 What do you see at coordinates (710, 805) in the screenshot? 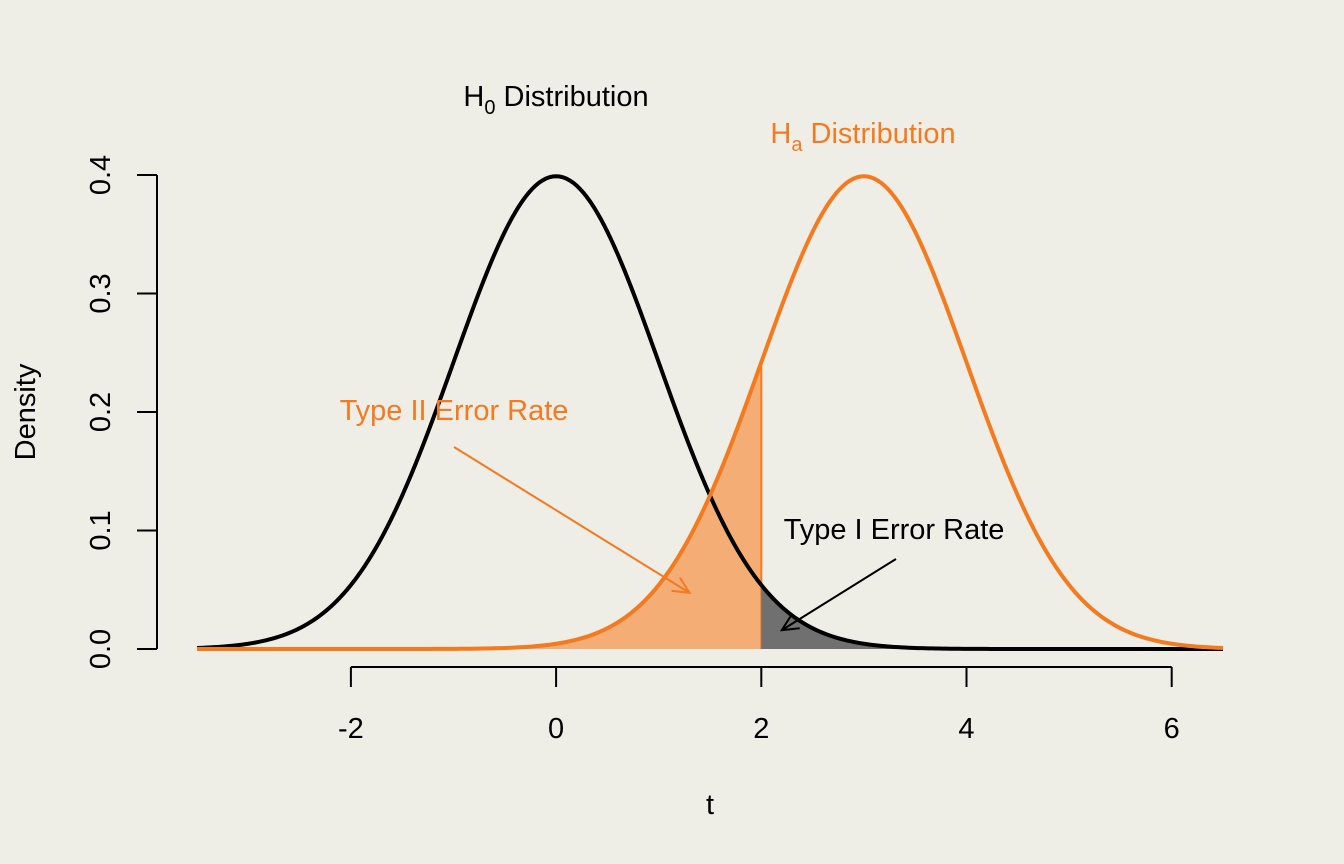
I see `x-axis-label: t` at bounding box center [710, 805].